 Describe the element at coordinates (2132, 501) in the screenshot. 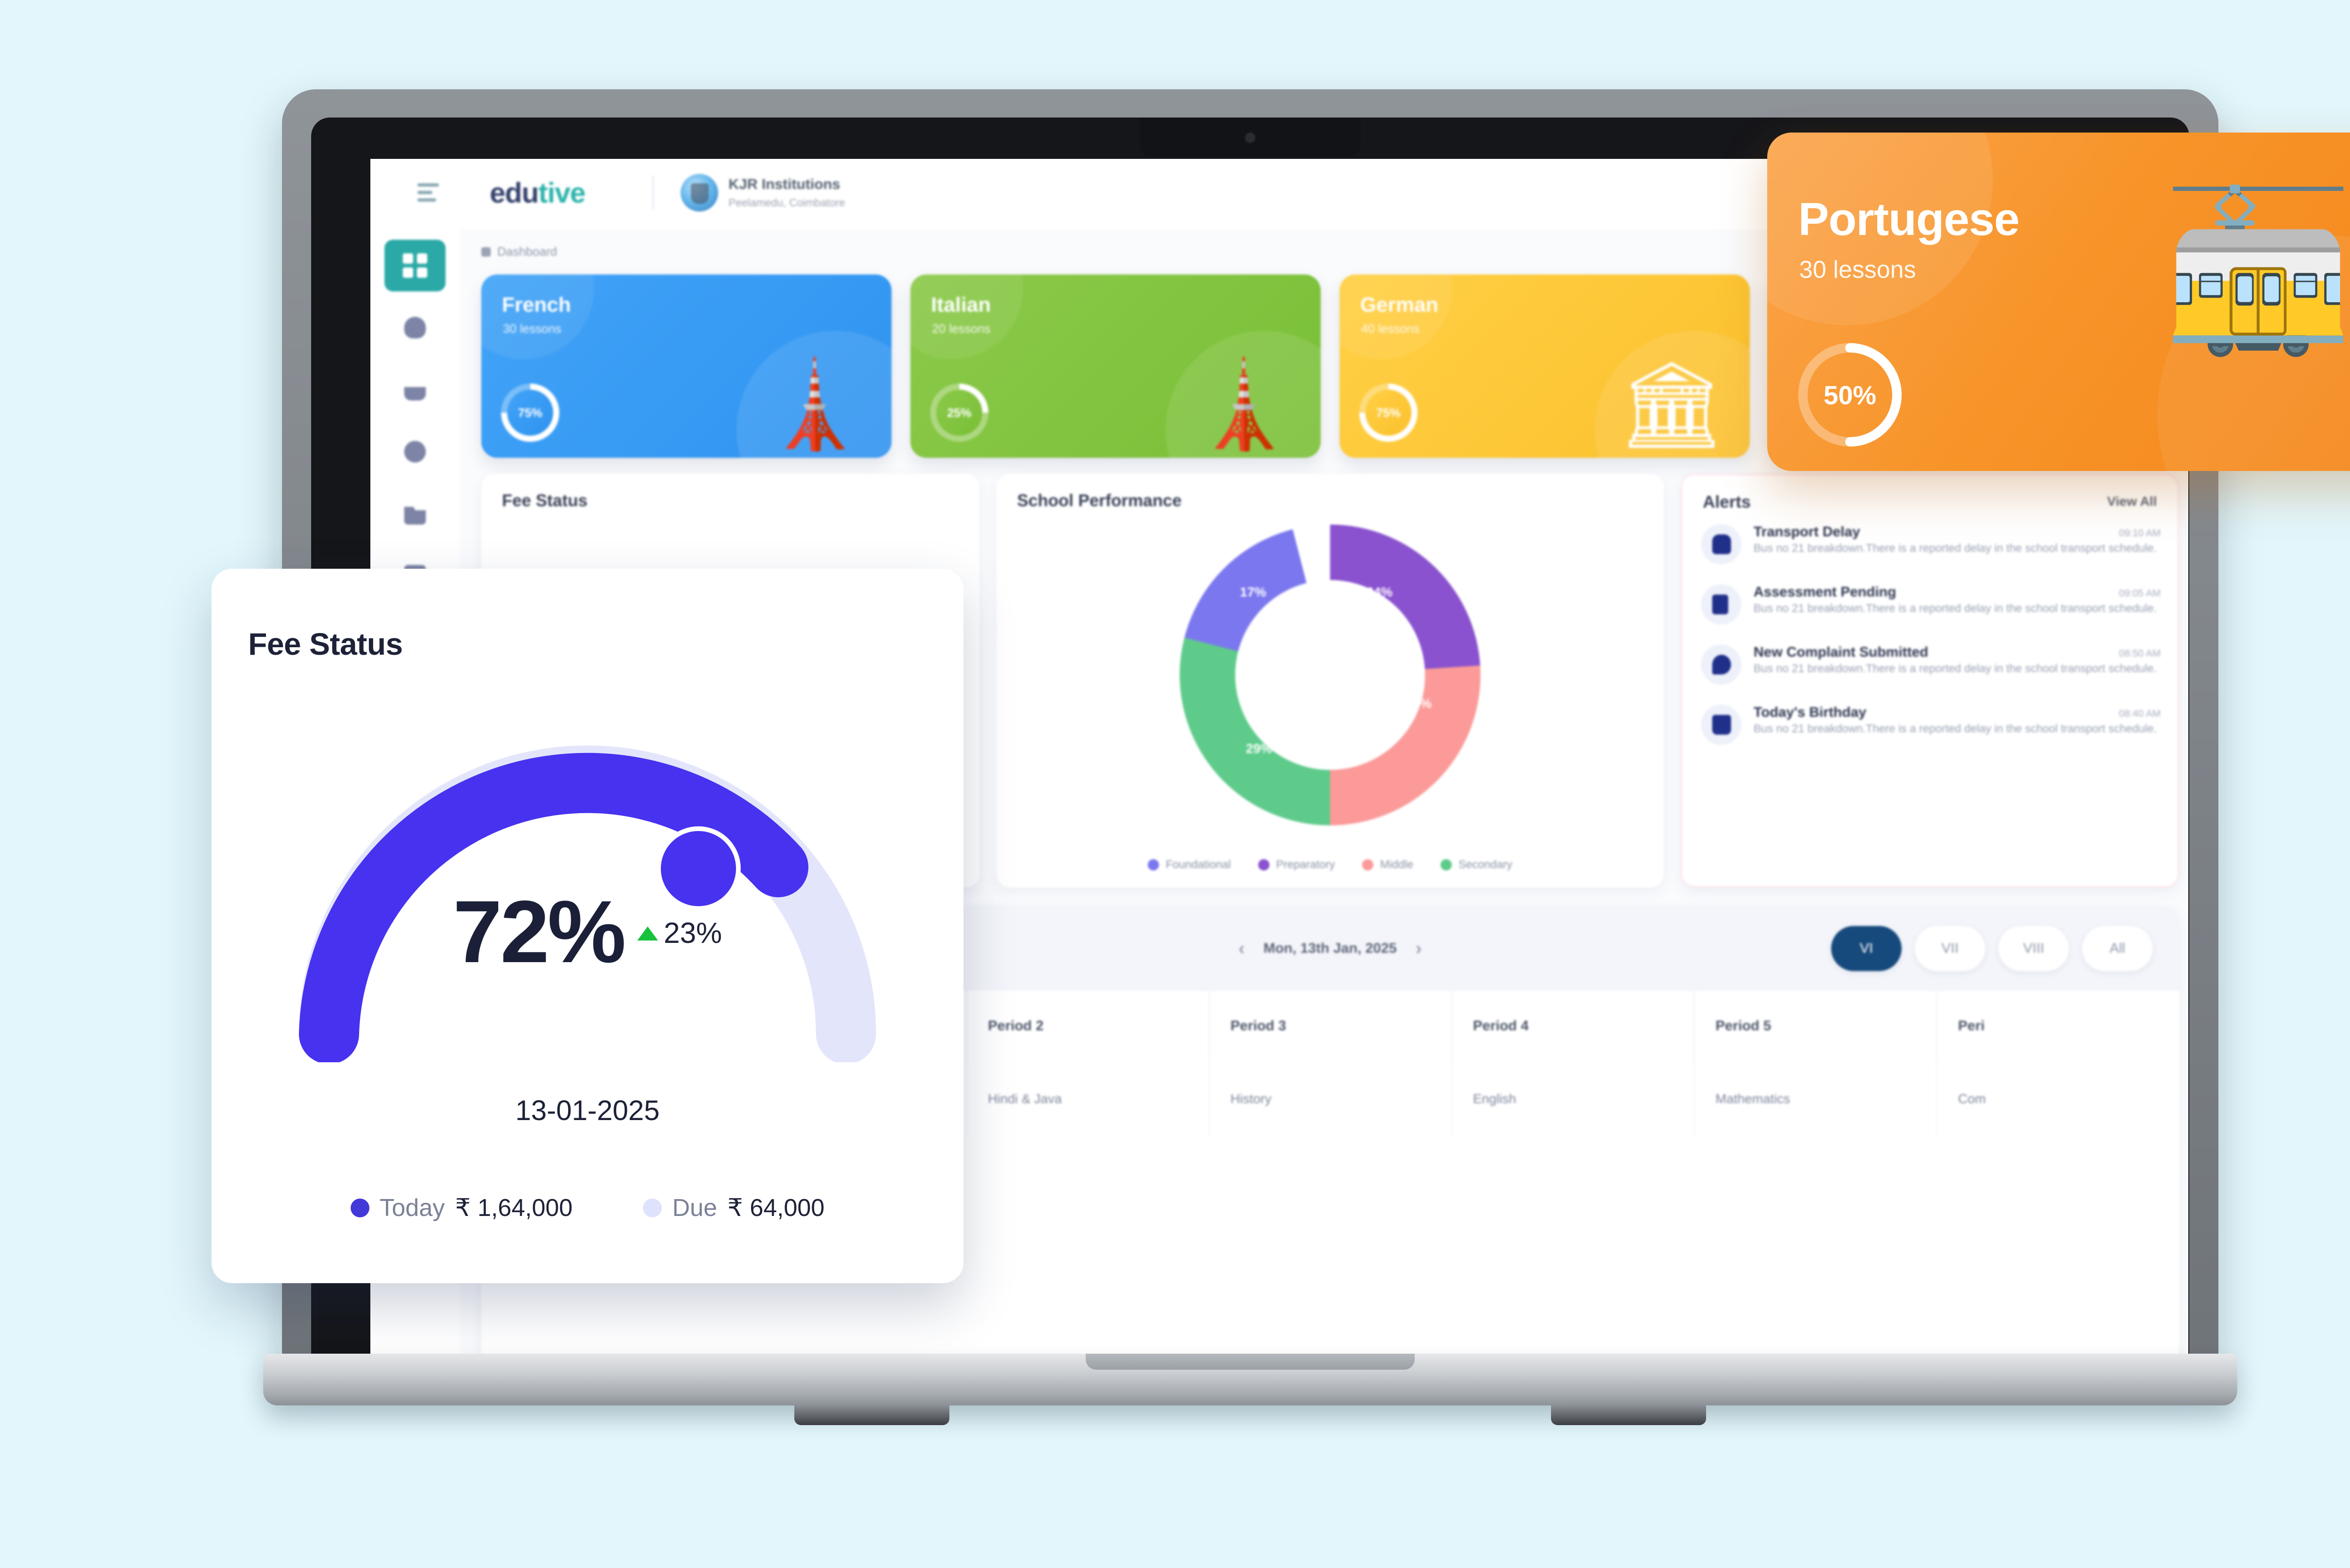

I see `view-all-link: View All` at that location.